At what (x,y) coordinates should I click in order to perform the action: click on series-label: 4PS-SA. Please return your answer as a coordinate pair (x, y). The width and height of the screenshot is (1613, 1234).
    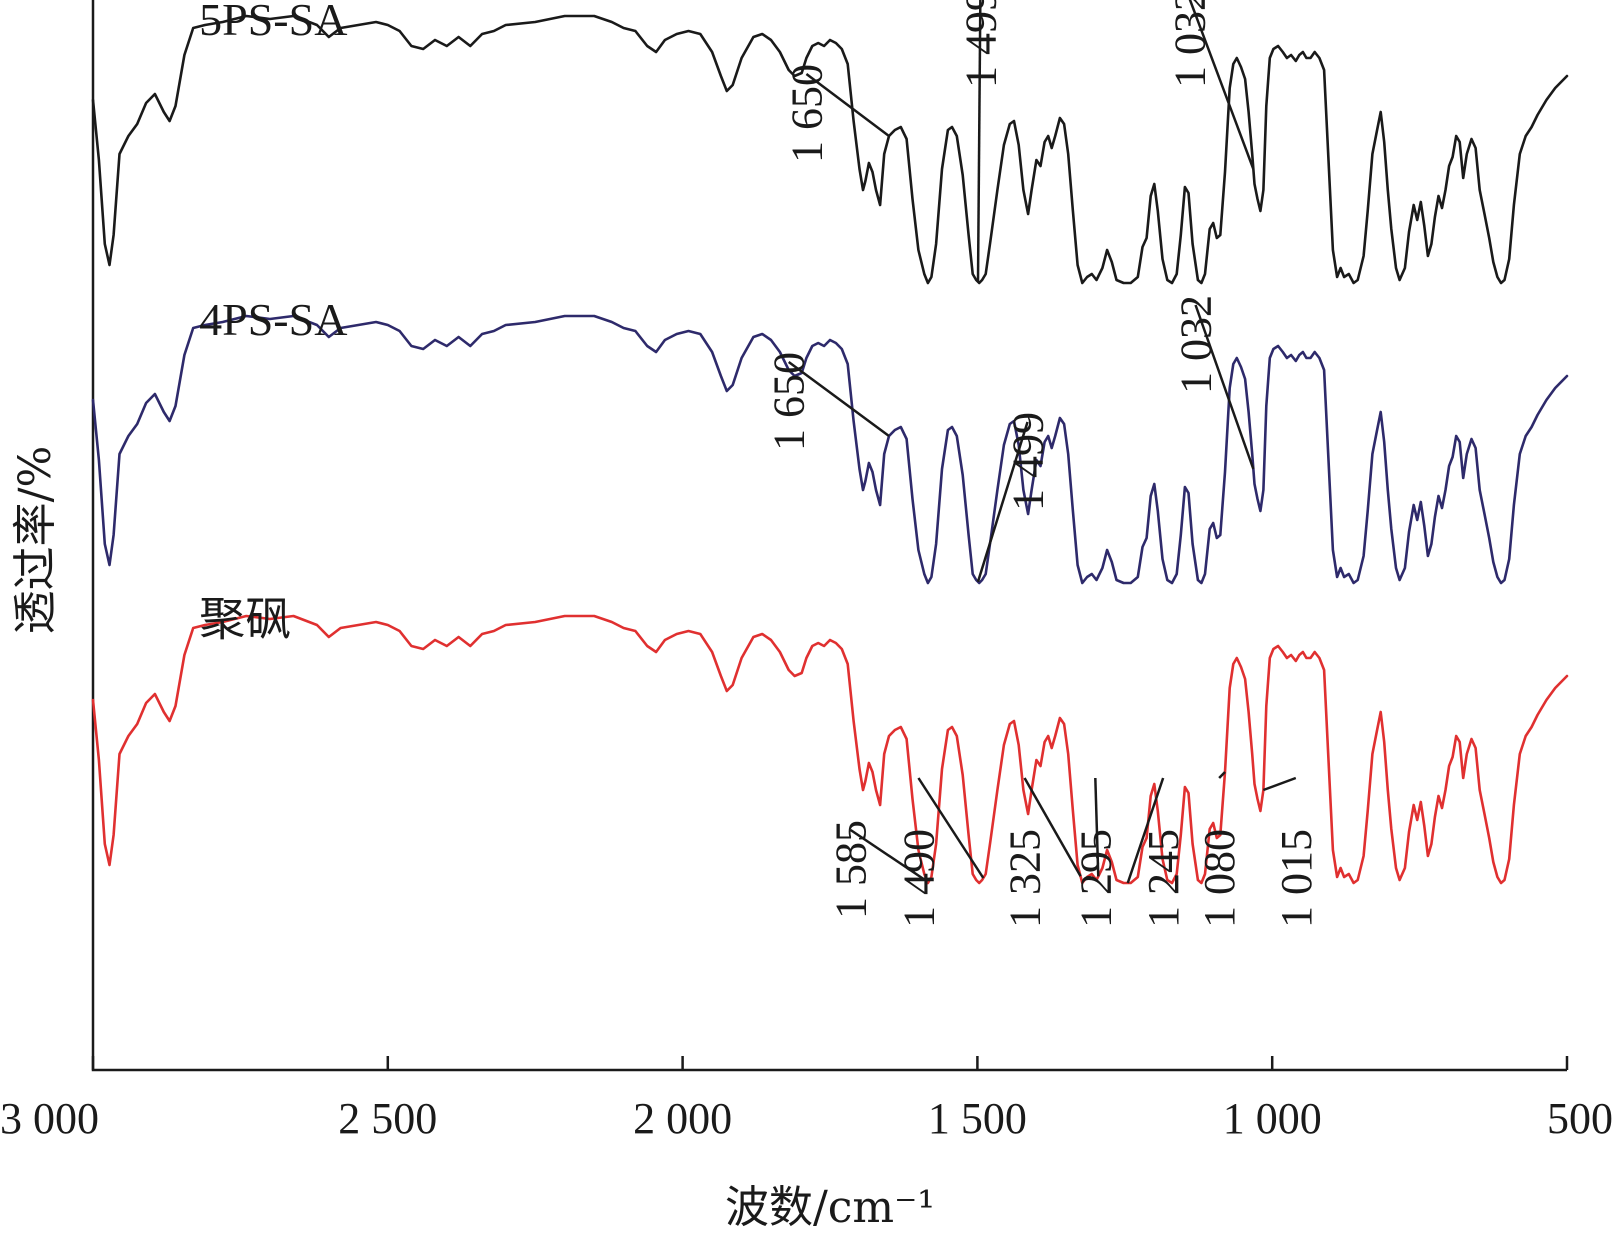
    Looking at the image, I should click on (273, 319).